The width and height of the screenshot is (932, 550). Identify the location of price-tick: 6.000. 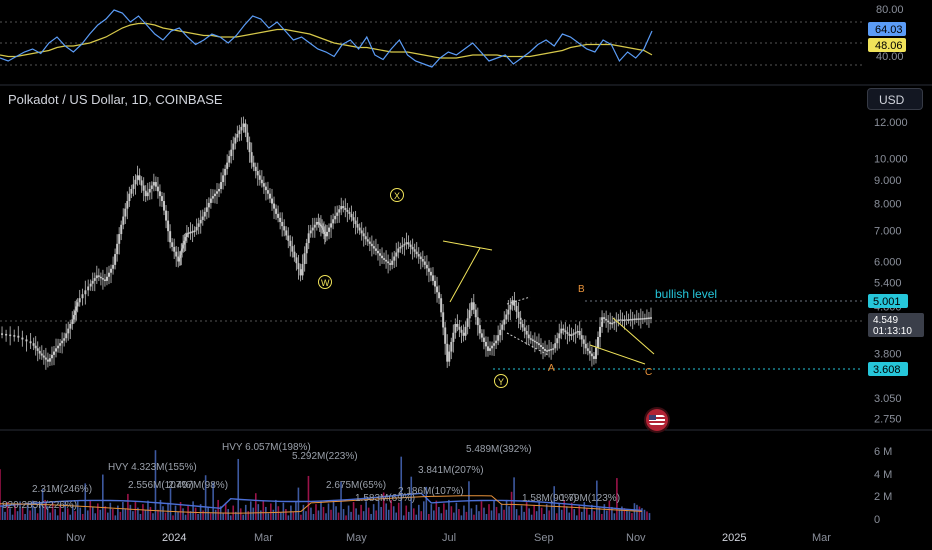
(888, 262).